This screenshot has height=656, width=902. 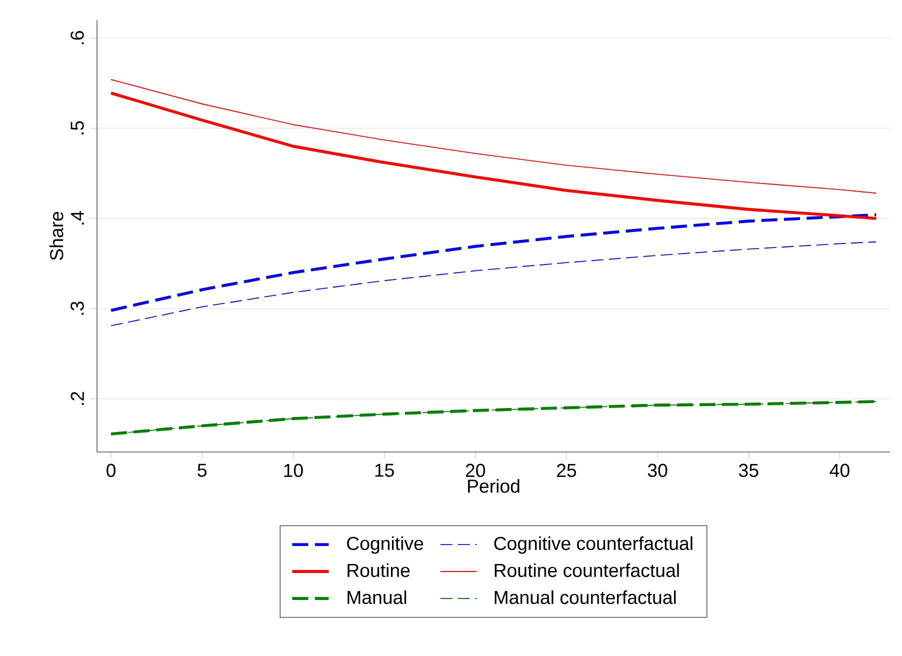 I want to click on legend-label: Manual, so click(x=377, y=597).